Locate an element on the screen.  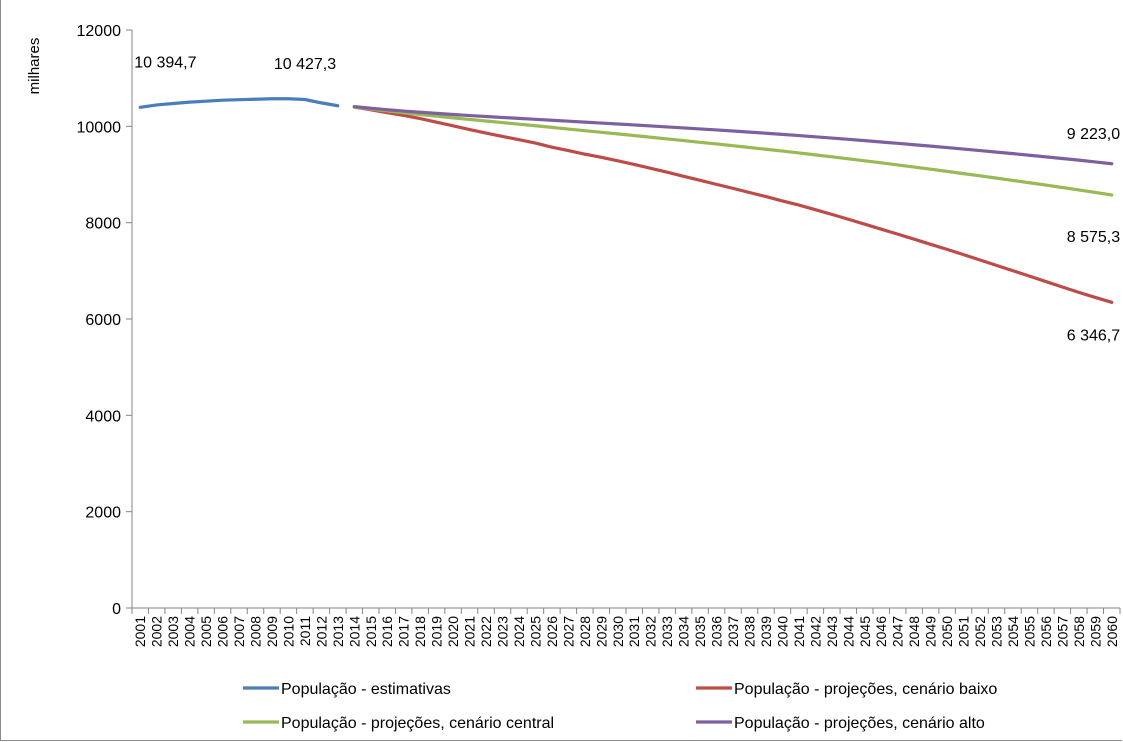
x-tick-label: 2005 is located at coordinates (206, 631).